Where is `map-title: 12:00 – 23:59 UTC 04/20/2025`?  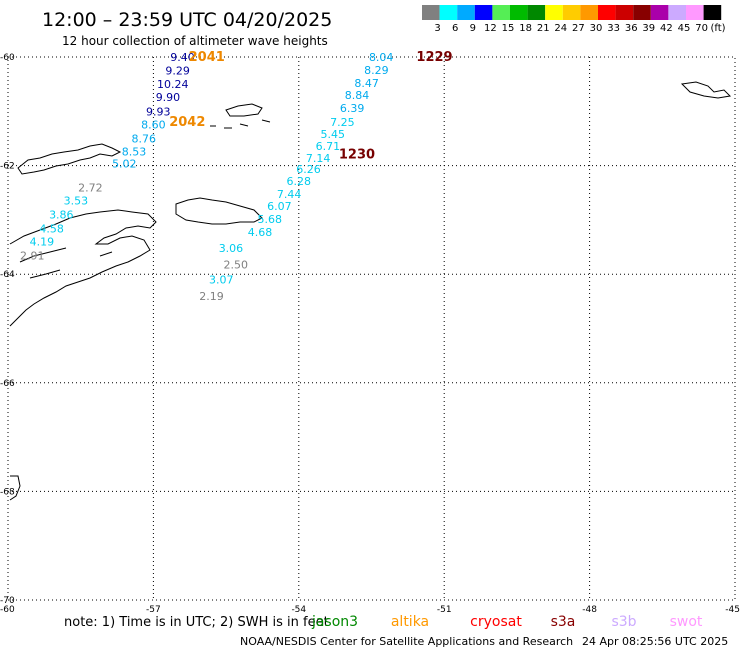
map-title: 12:00 – 23:59 UTC 04/20/2025 is located at coordinates (187, 20).